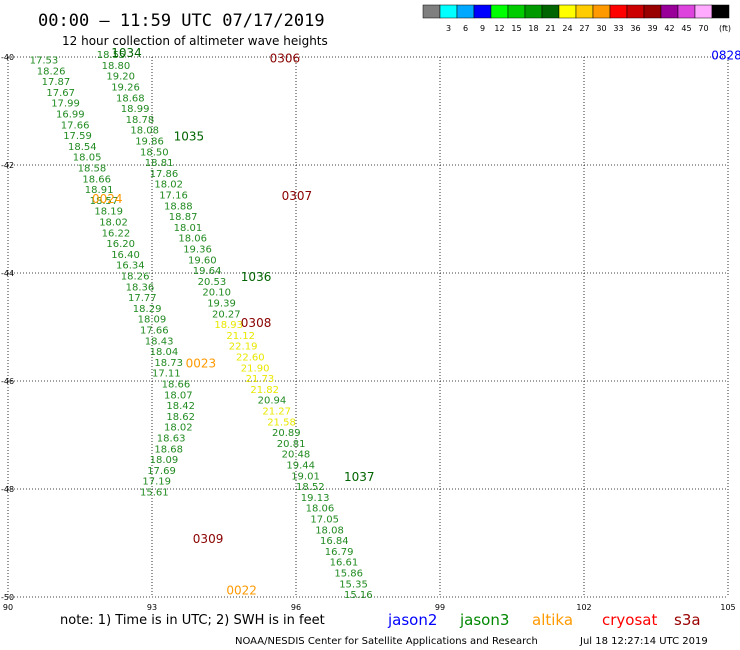 This screenshot has height=650, width=740. Describe the element at coordinates (189, 137) in the screenshot. I see `pass-time-label: 1035` at that location.